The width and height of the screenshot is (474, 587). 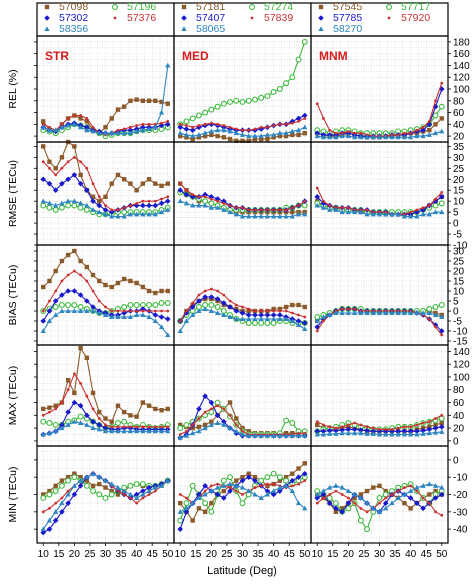 What do you see at coordinates (274, 554) in the screenshot?
I see `x-tick-label: 40` at bounding box center [274, 554].